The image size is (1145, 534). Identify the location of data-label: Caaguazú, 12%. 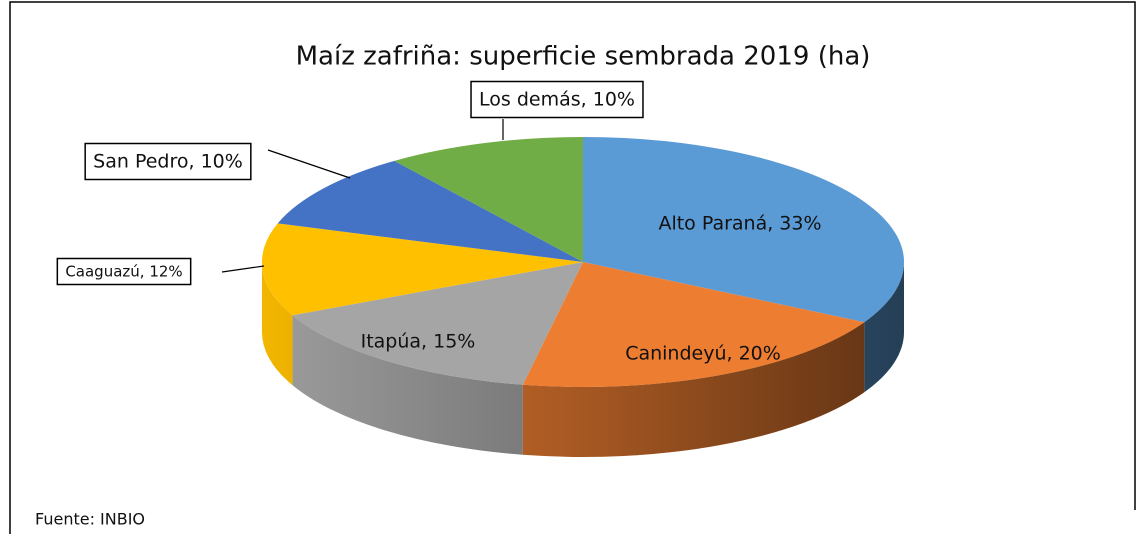
(123, 272).